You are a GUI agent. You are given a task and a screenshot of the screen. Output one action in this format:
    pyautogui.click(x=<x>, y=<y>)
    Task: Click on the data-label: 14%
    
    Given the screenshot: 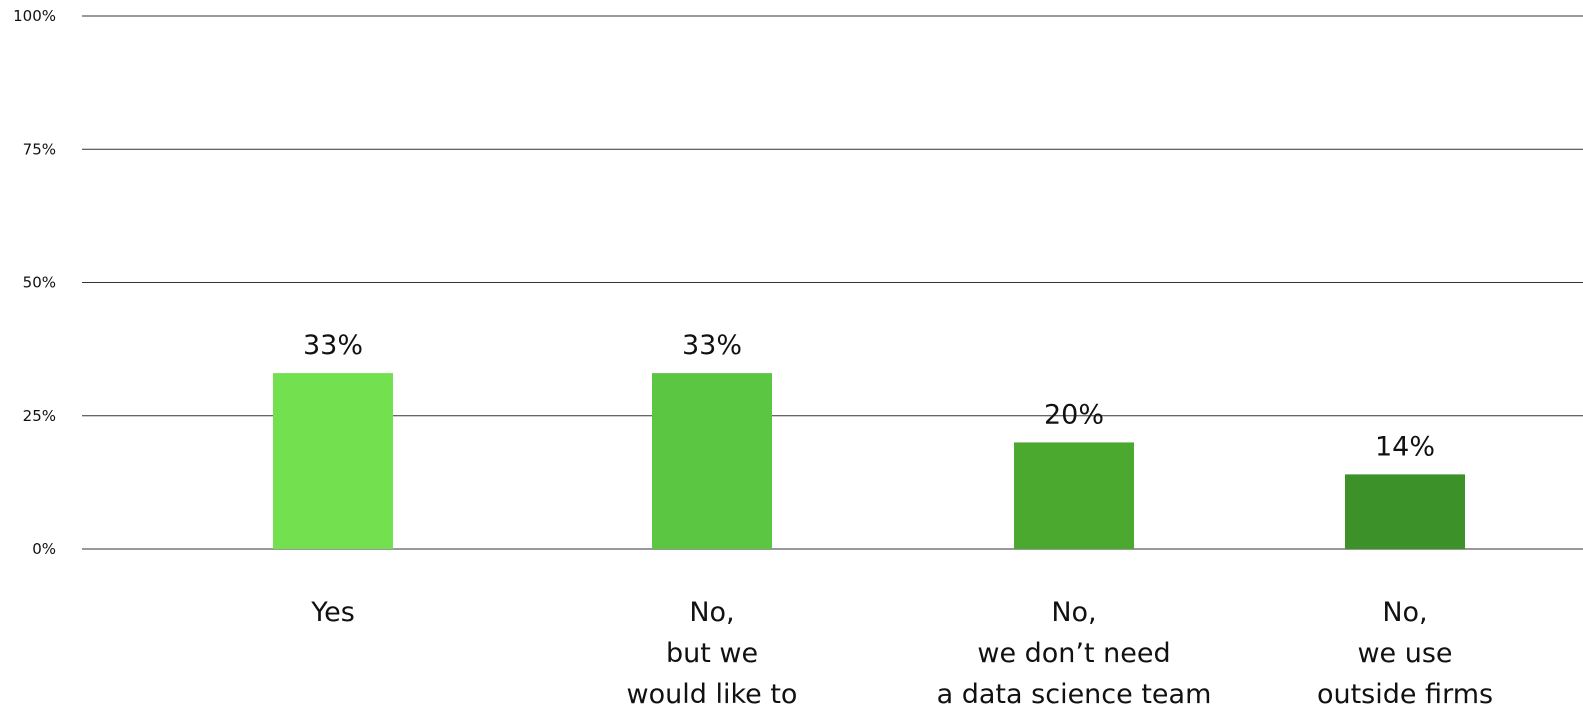 What is the action you would take?
    pyautogui.click(x=1405, y=446)
    